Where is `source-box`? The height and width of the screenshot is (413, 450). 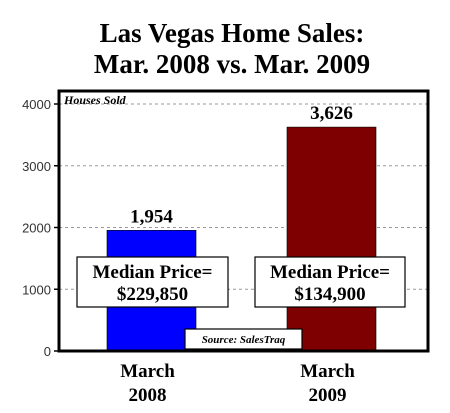 source-box is located at coordinates (243, 339).